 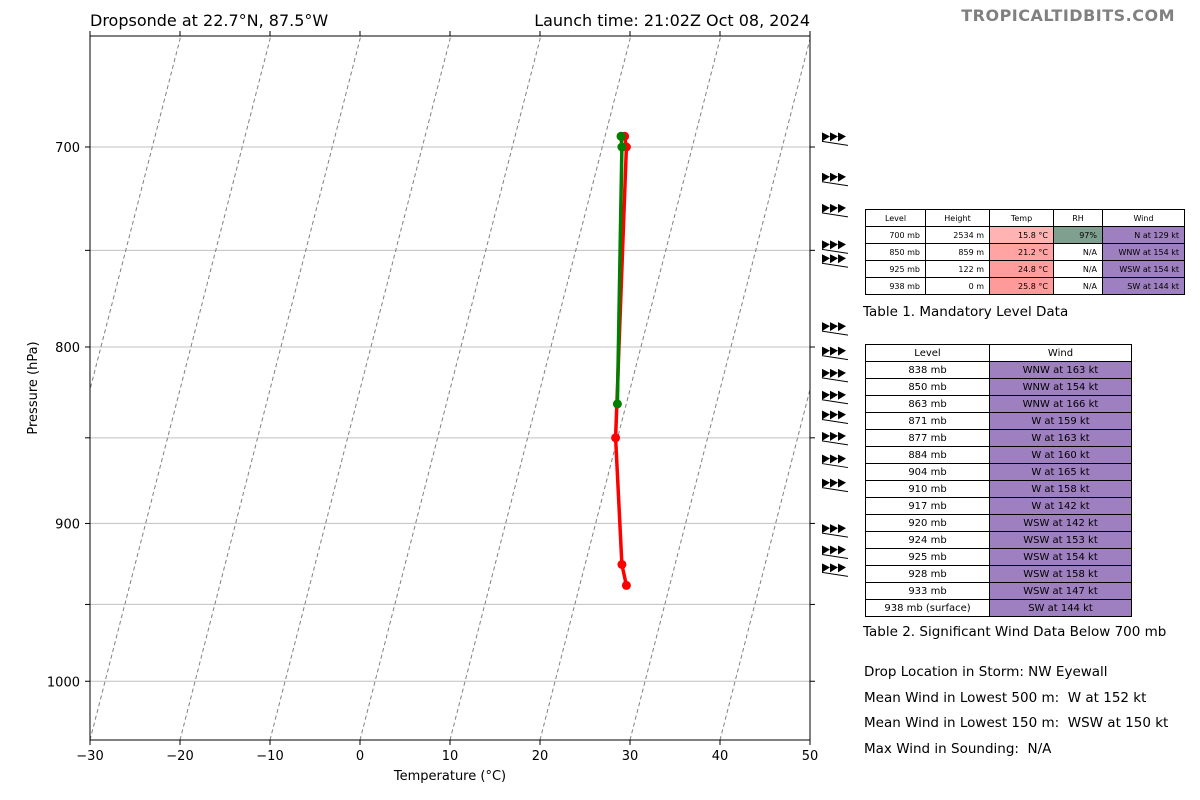 What do you see at coordinates (450, 756) in the screenshot?
I see `x-tick-label: 10` at bounding box center [450, 756].